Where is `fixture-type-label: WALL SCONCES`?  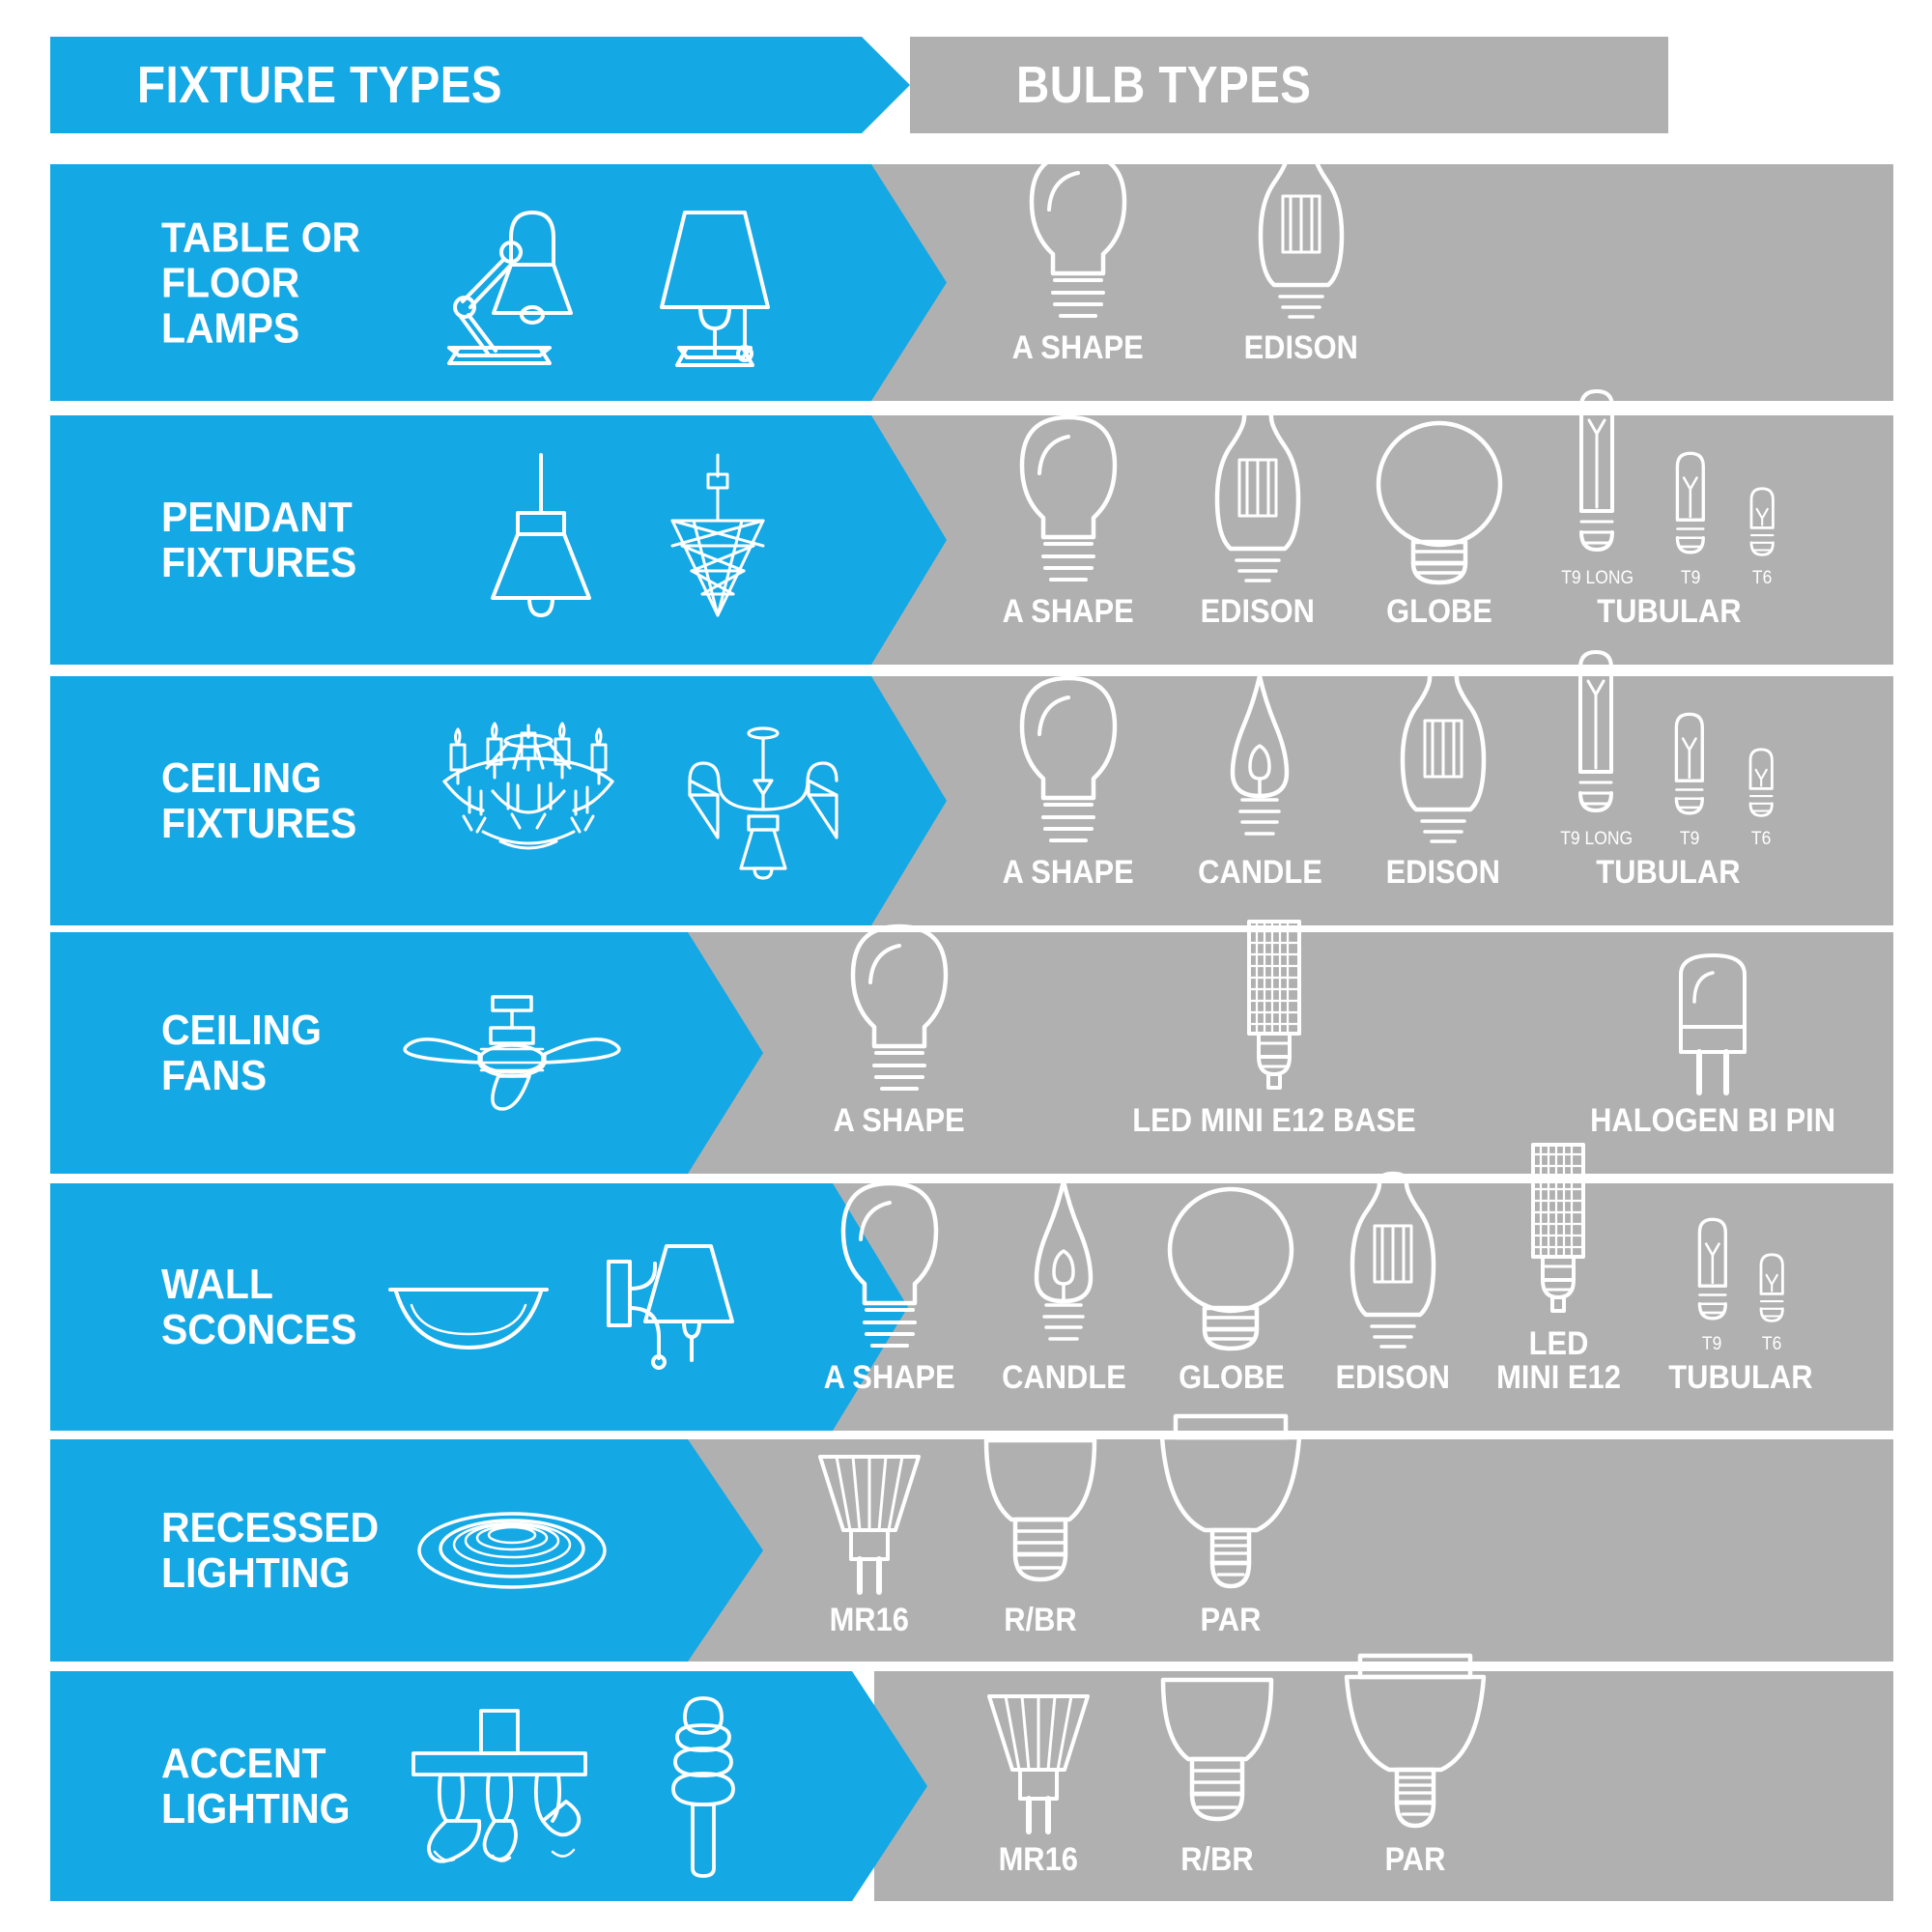
fixture-type-label: WALL SCONCES is located at coordinates (259, 1306).